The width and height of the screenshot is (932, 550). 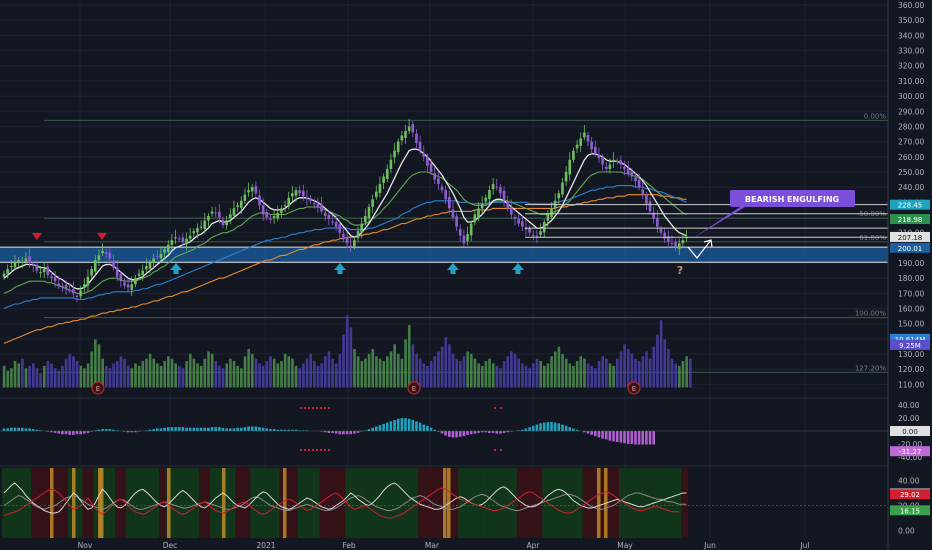 What do you see at coordinates (910, 206) in the screenshot?
I see `price-label-text: 228.45` at bounding box center [910, 206].